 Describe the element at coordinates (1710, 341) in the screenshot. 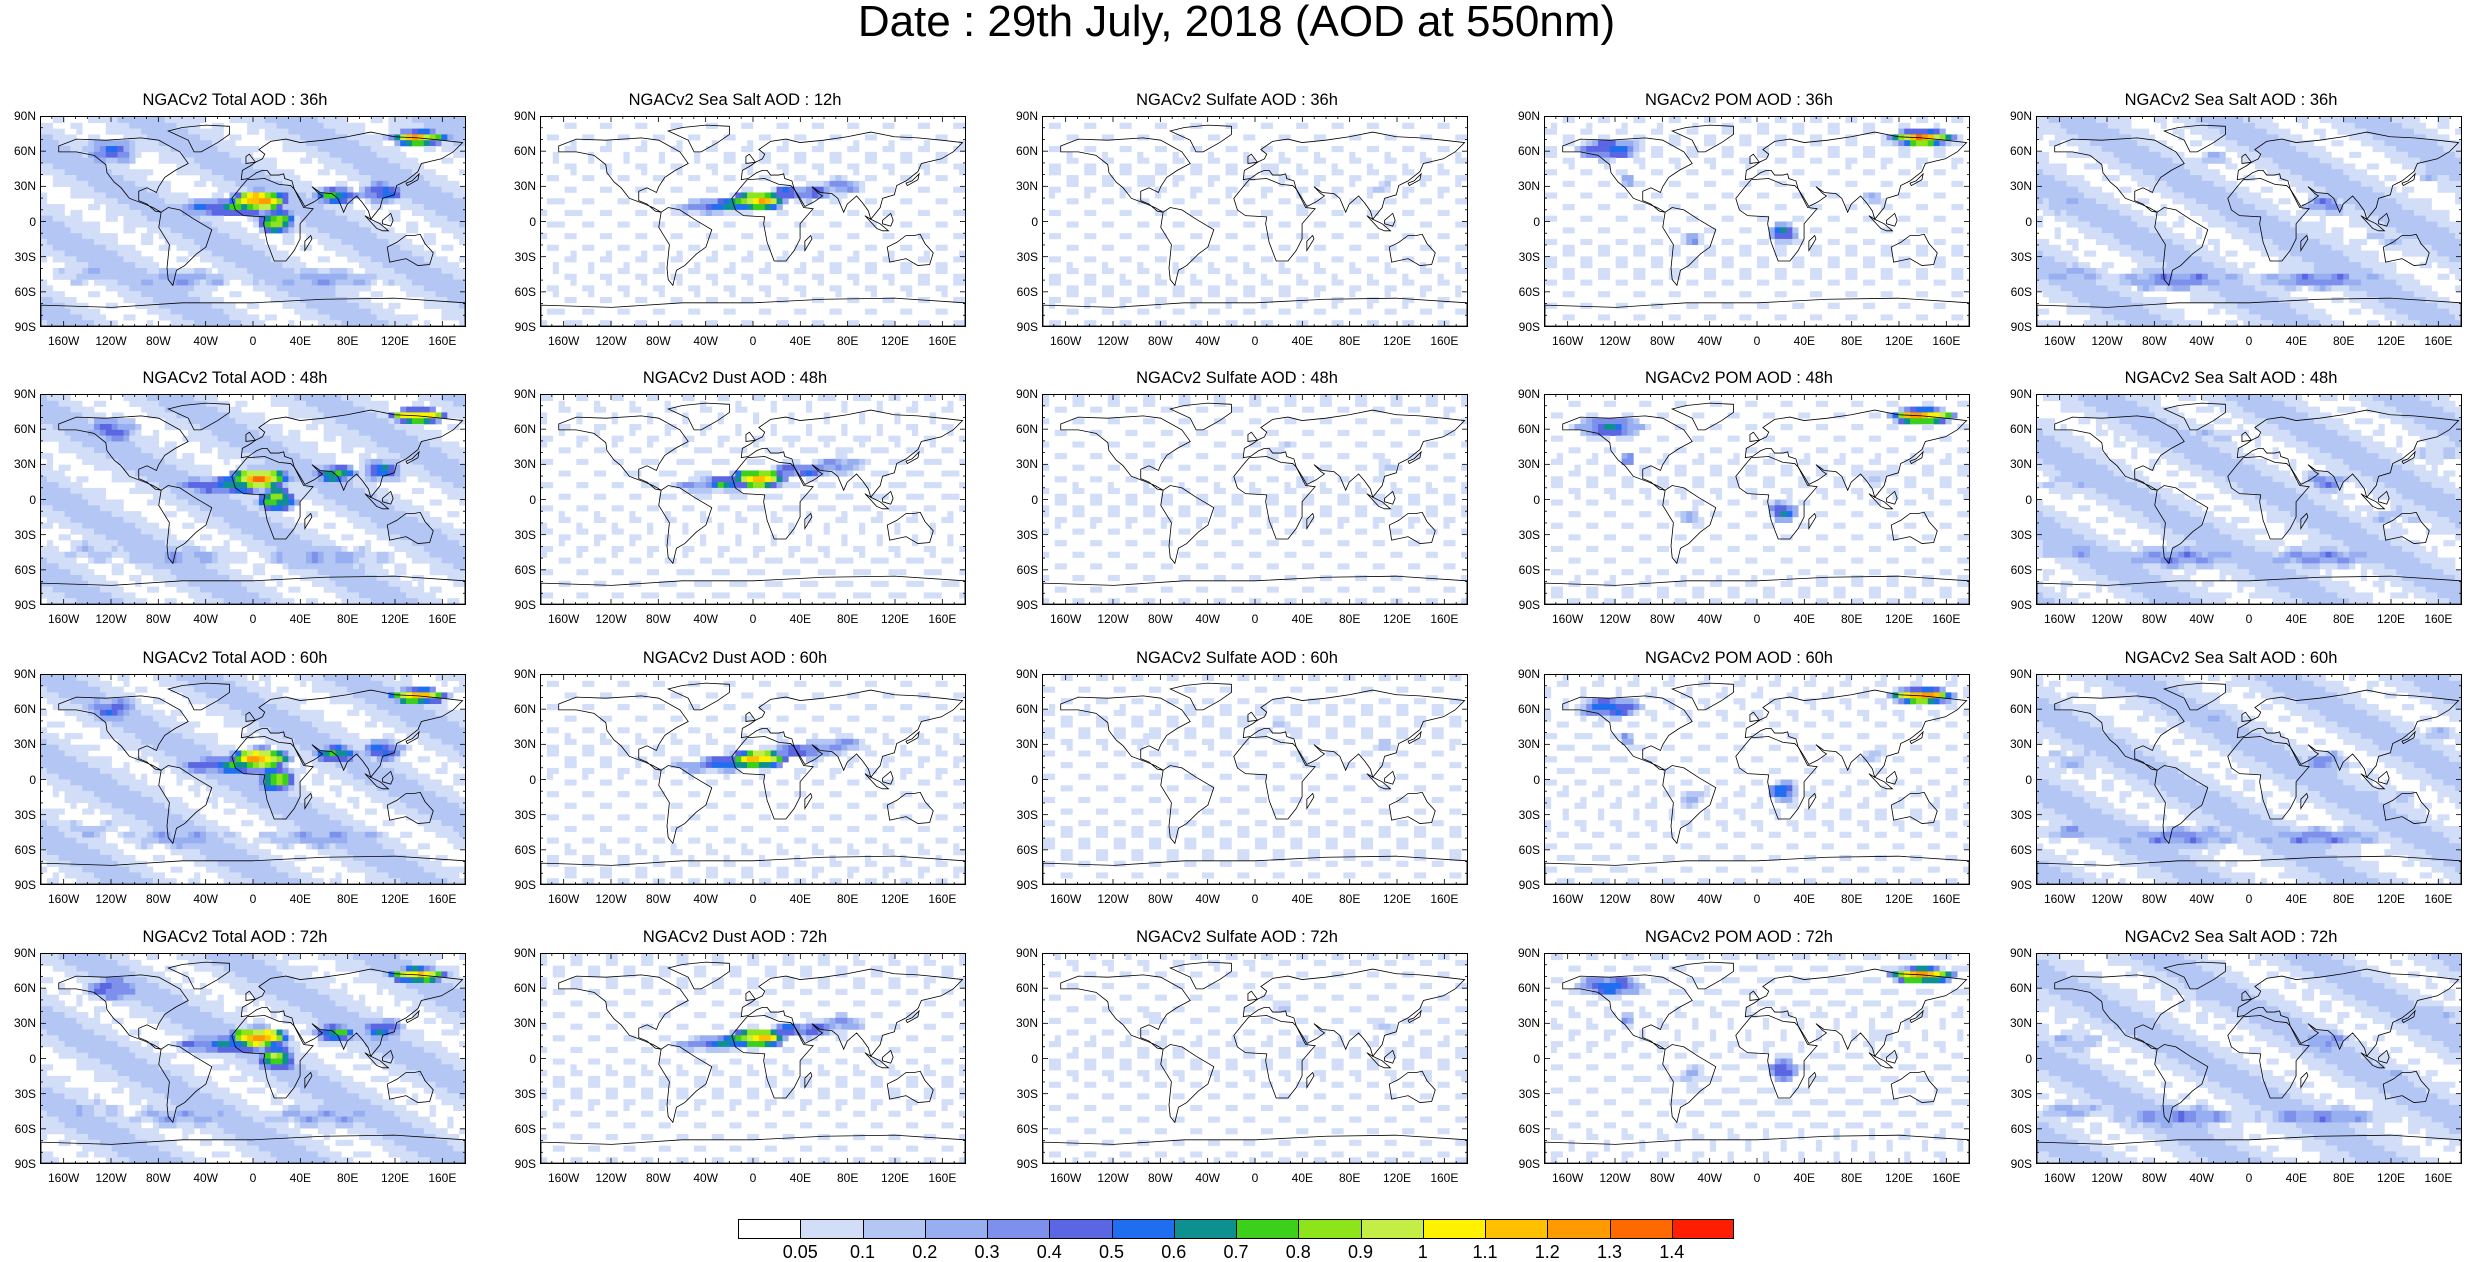

I see `lon-label: 40W` at that location.